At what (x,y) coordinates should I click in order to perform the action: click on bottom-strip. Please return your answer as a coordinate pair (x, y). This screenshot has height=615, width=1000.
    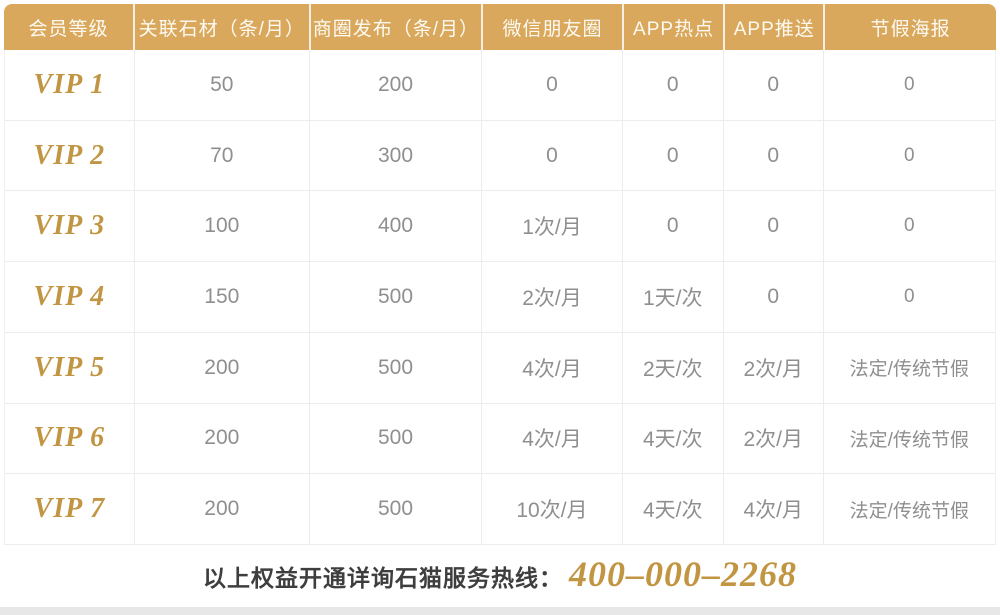
    Looking at the image, I should click on (500, 611).